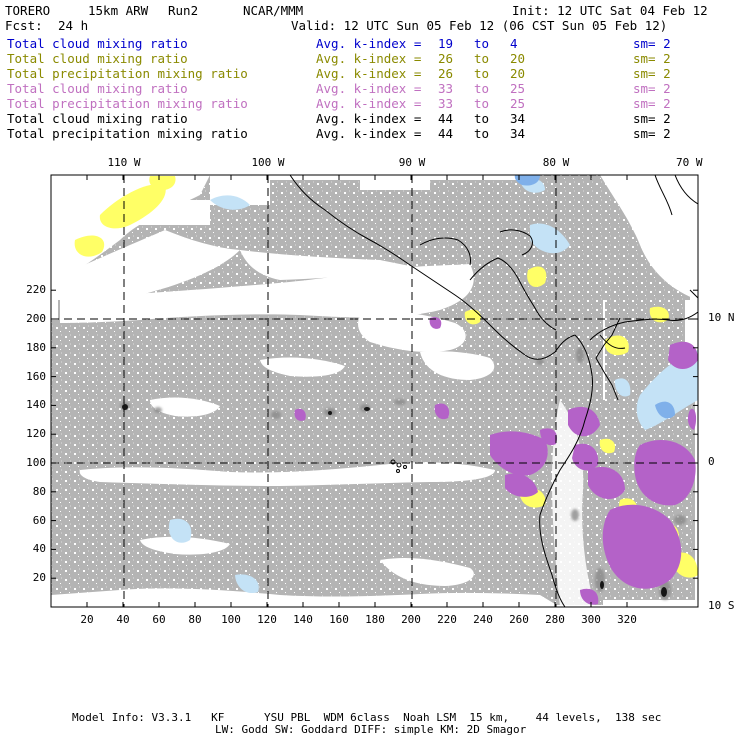 The image size is (740, 740). What do you see at coordinates (267, 619) in the screenshot?
I see `x-tick-label: 120` at bounding box center [267, 619].